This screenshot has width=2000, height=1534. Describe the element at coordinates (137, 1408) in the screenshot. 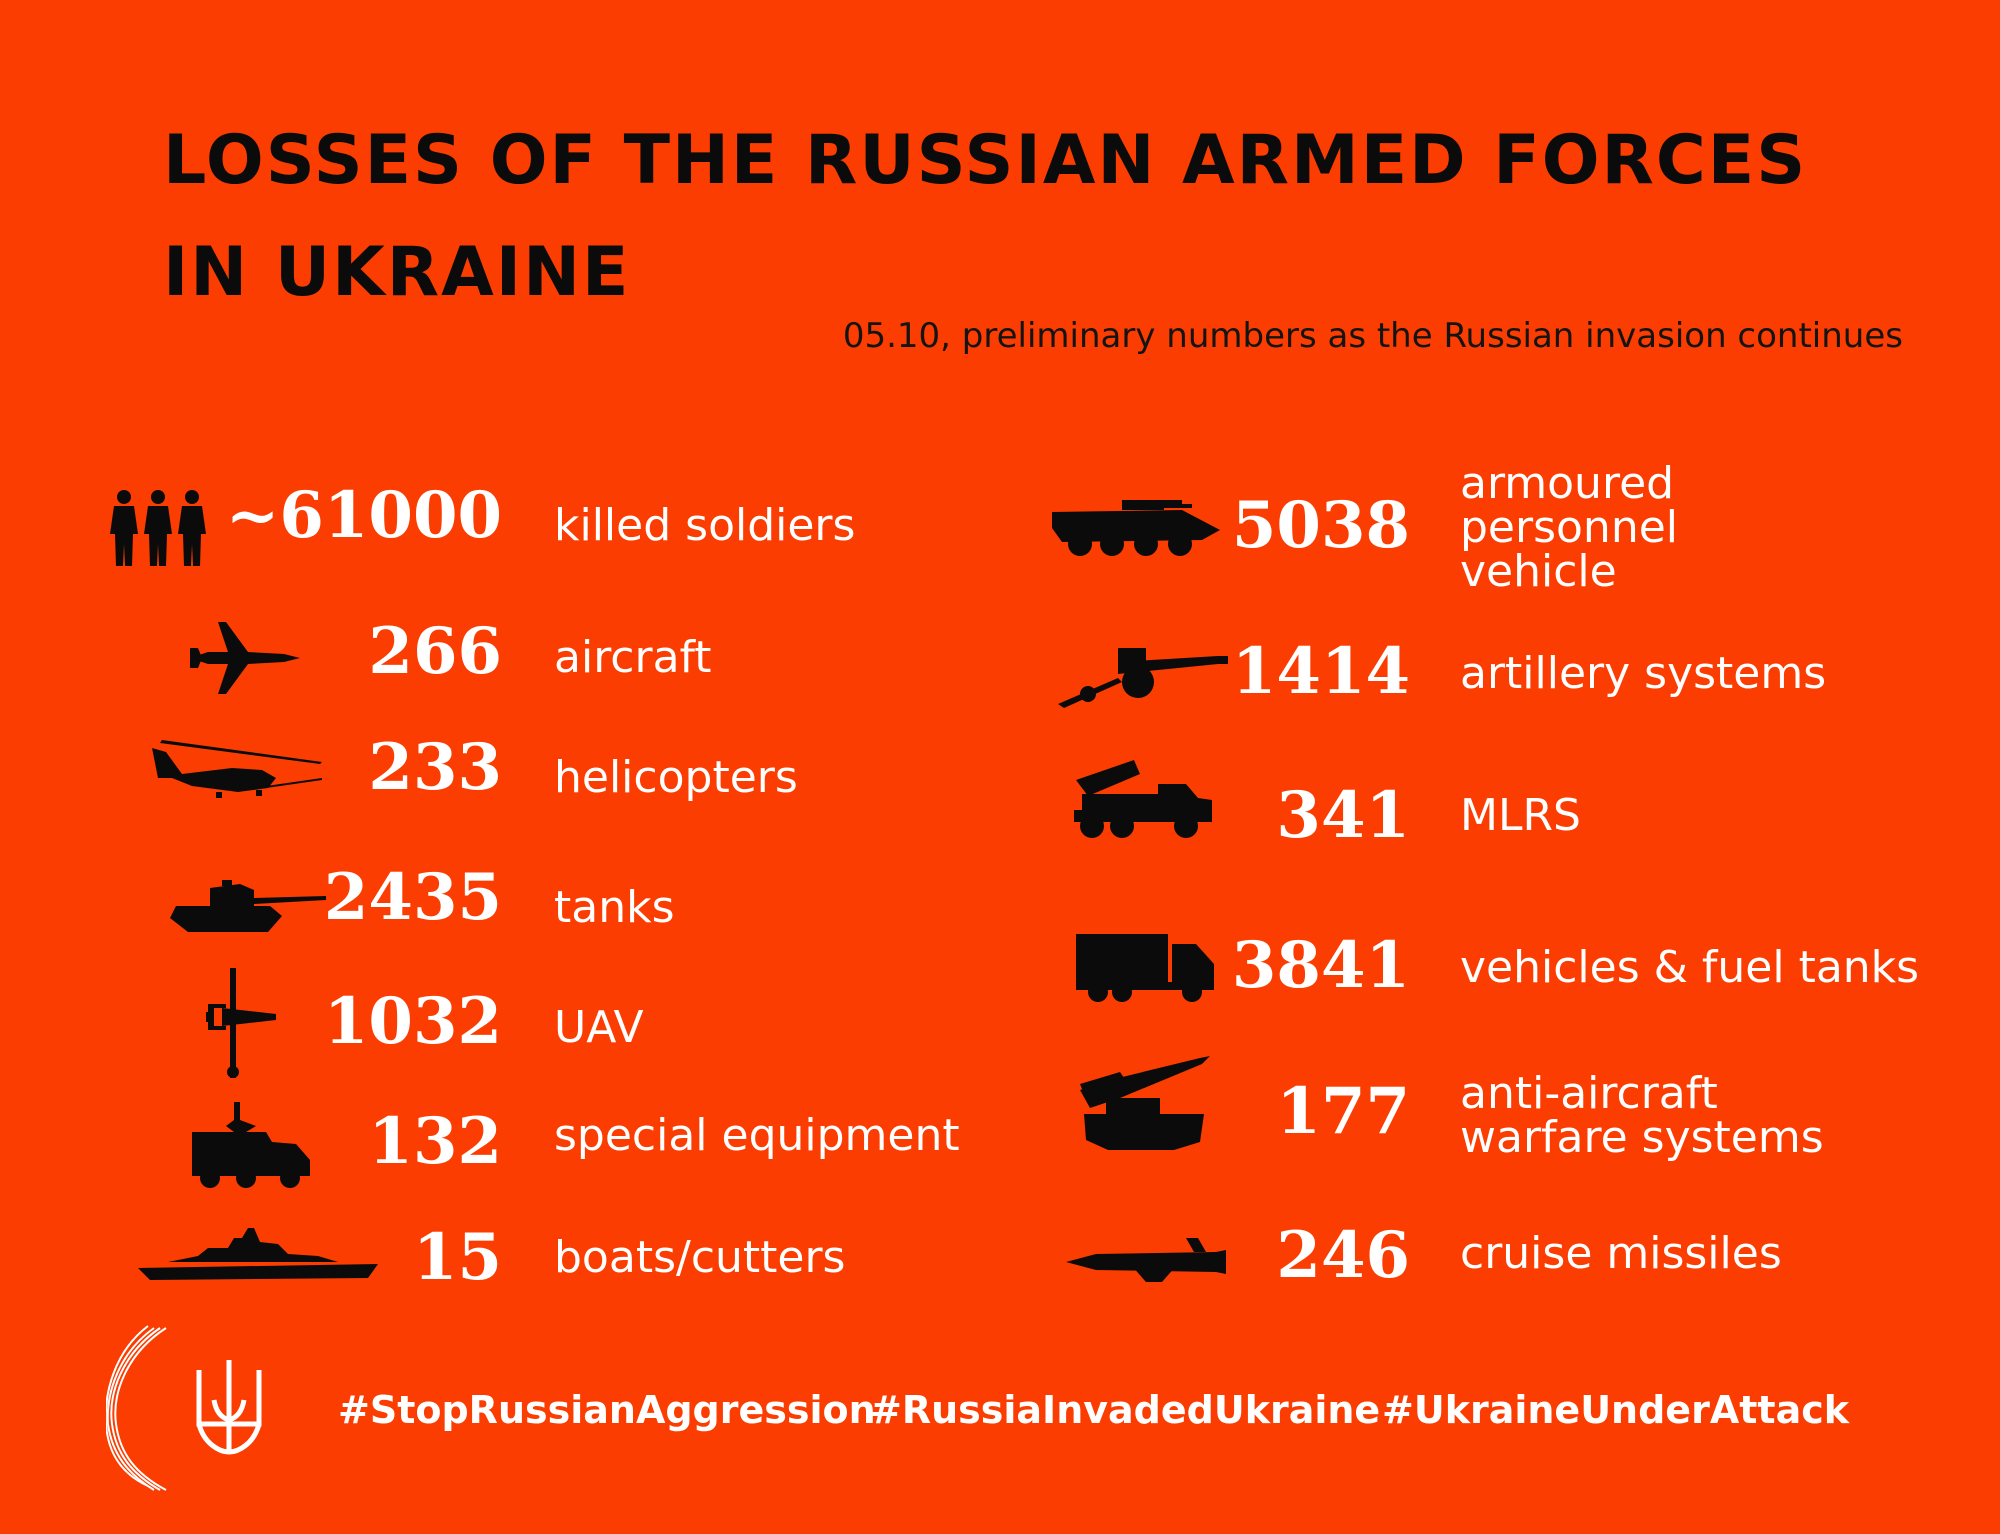

I see `arcs-logo-icon` at that location.